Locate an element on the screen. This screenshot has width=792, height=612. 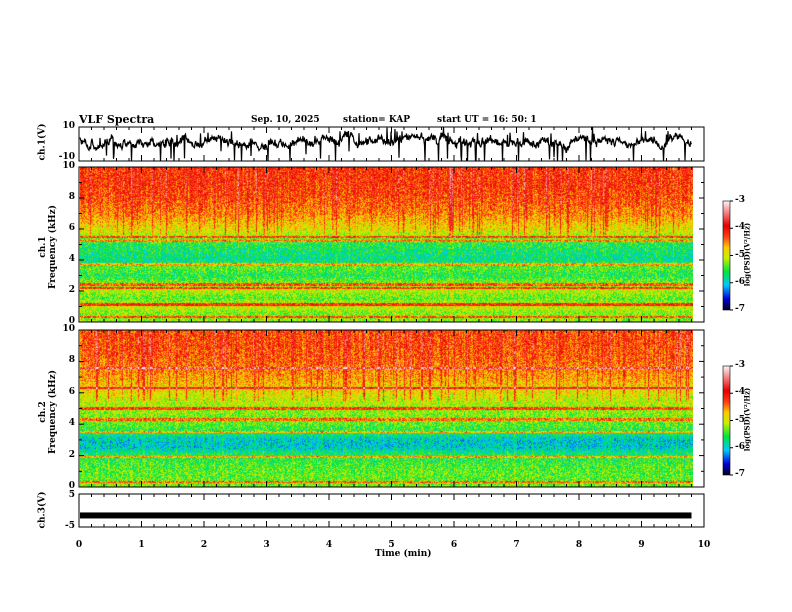
x-tick-label: 4 is located at coordinates (329, 545).